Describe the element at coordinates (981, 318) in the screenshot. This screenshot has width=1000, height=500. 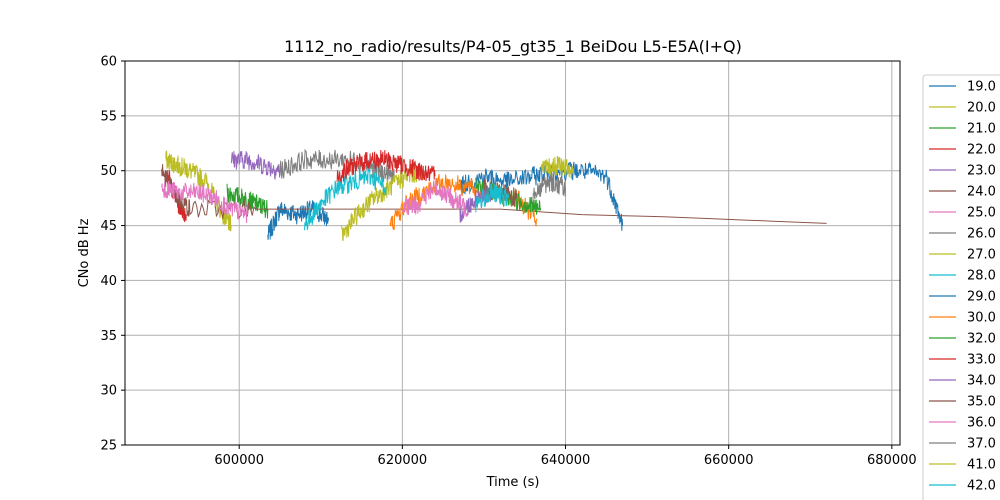
I see `legend-label-30.0: 30.0` at that location.